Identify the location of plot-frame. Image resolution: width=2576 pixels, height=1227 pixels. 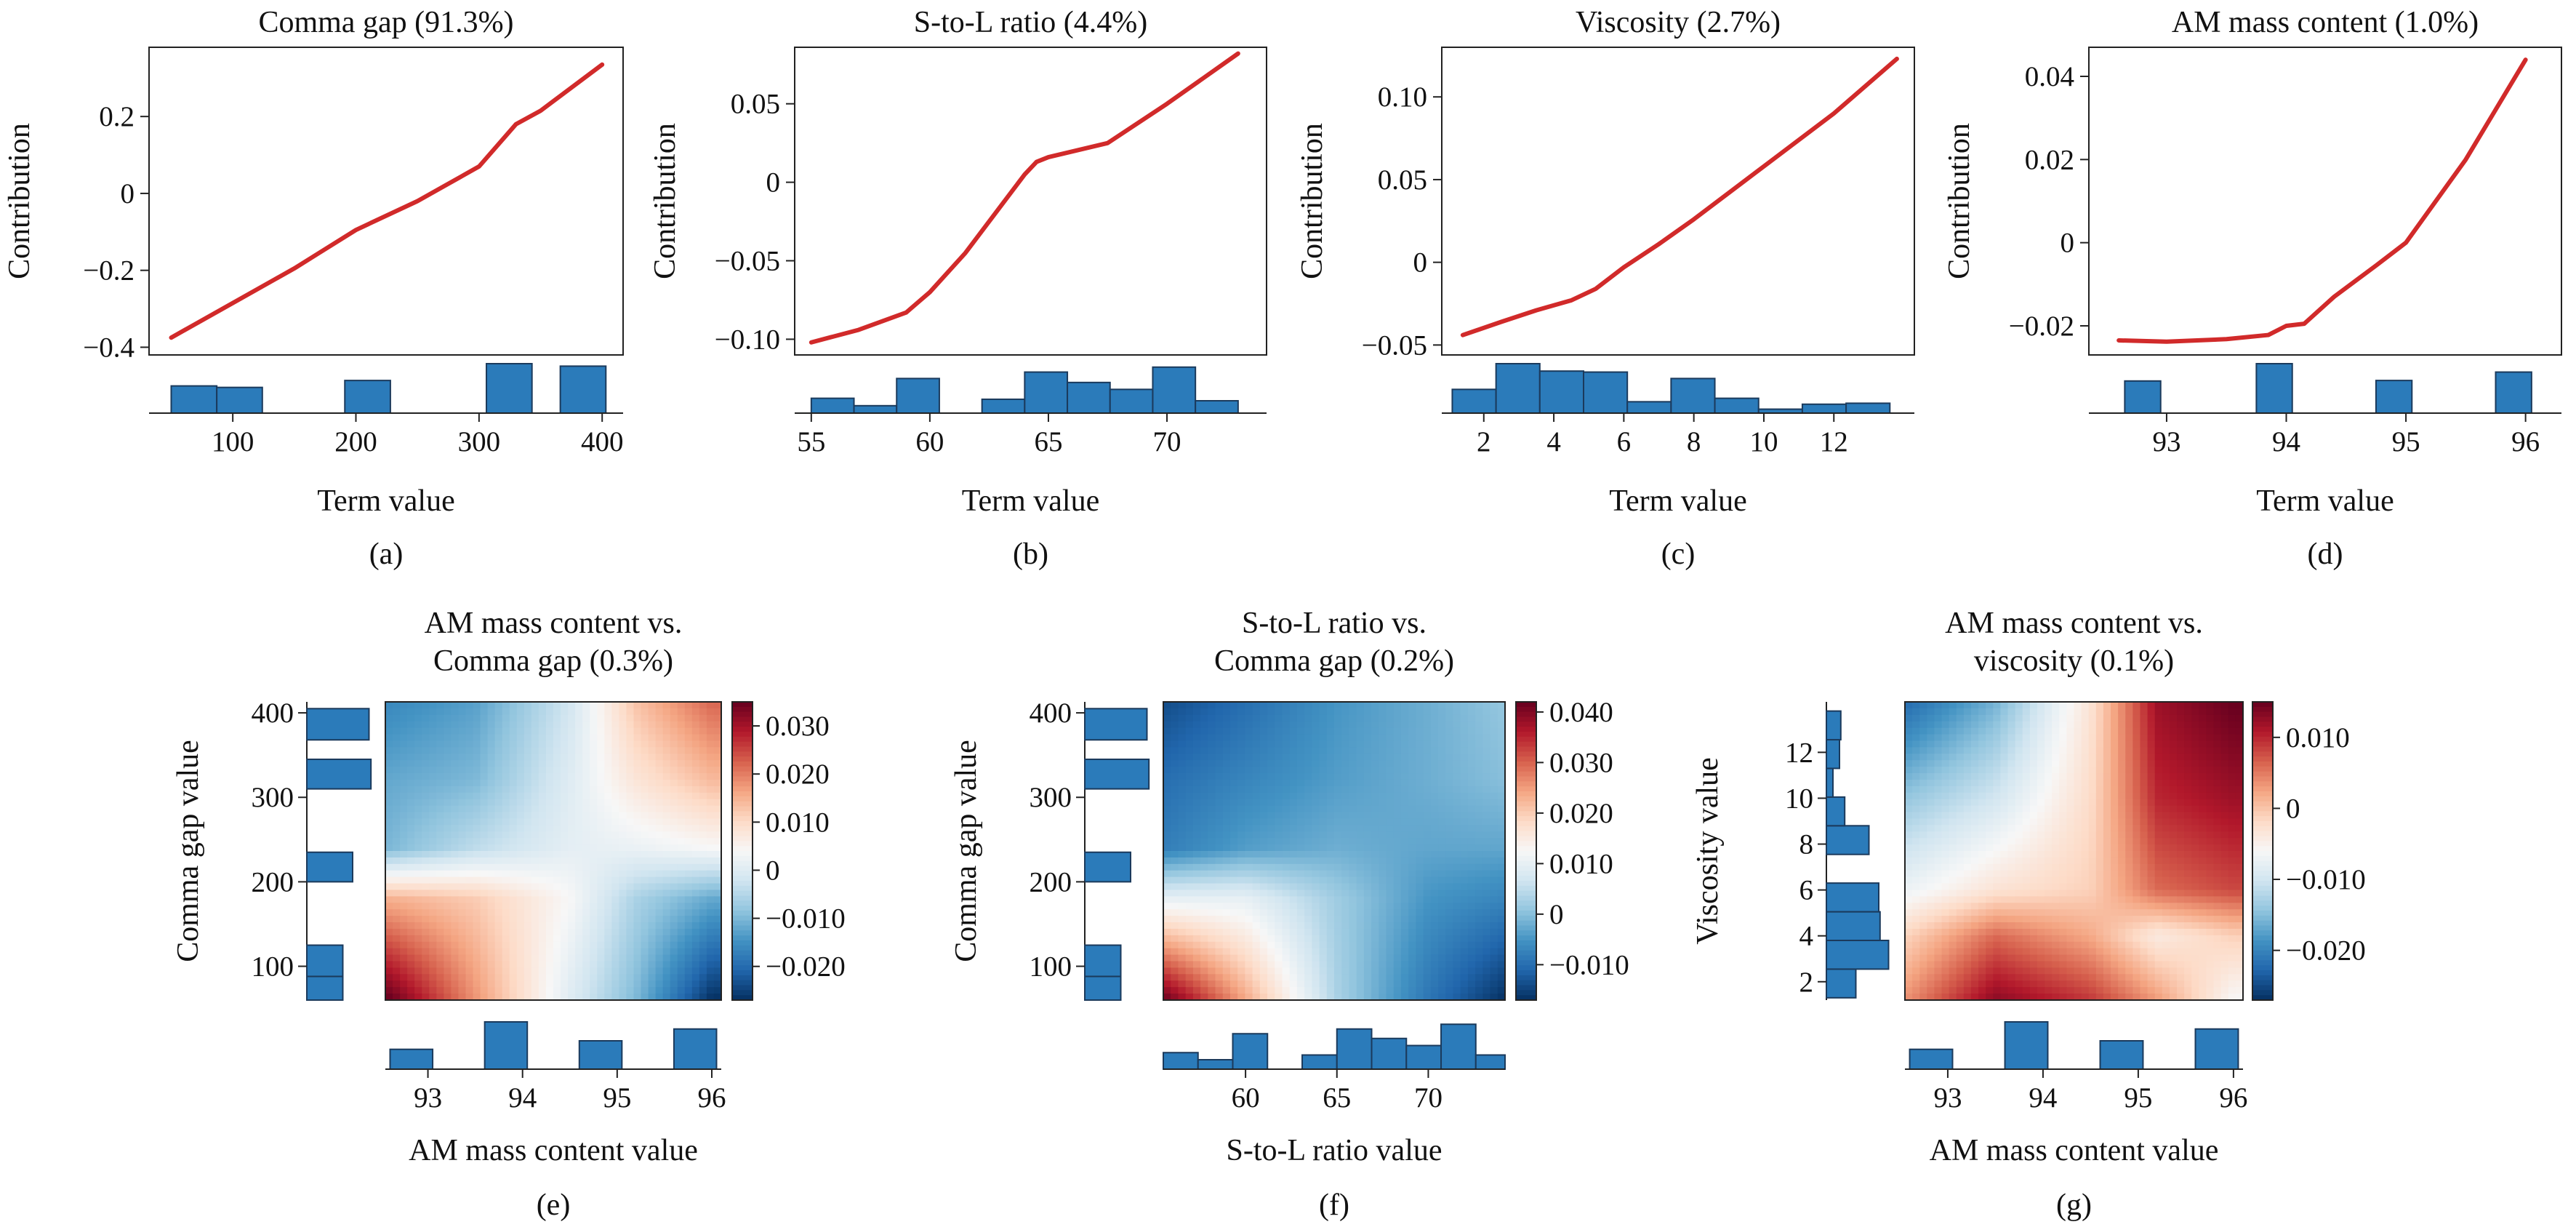
(386, 201).